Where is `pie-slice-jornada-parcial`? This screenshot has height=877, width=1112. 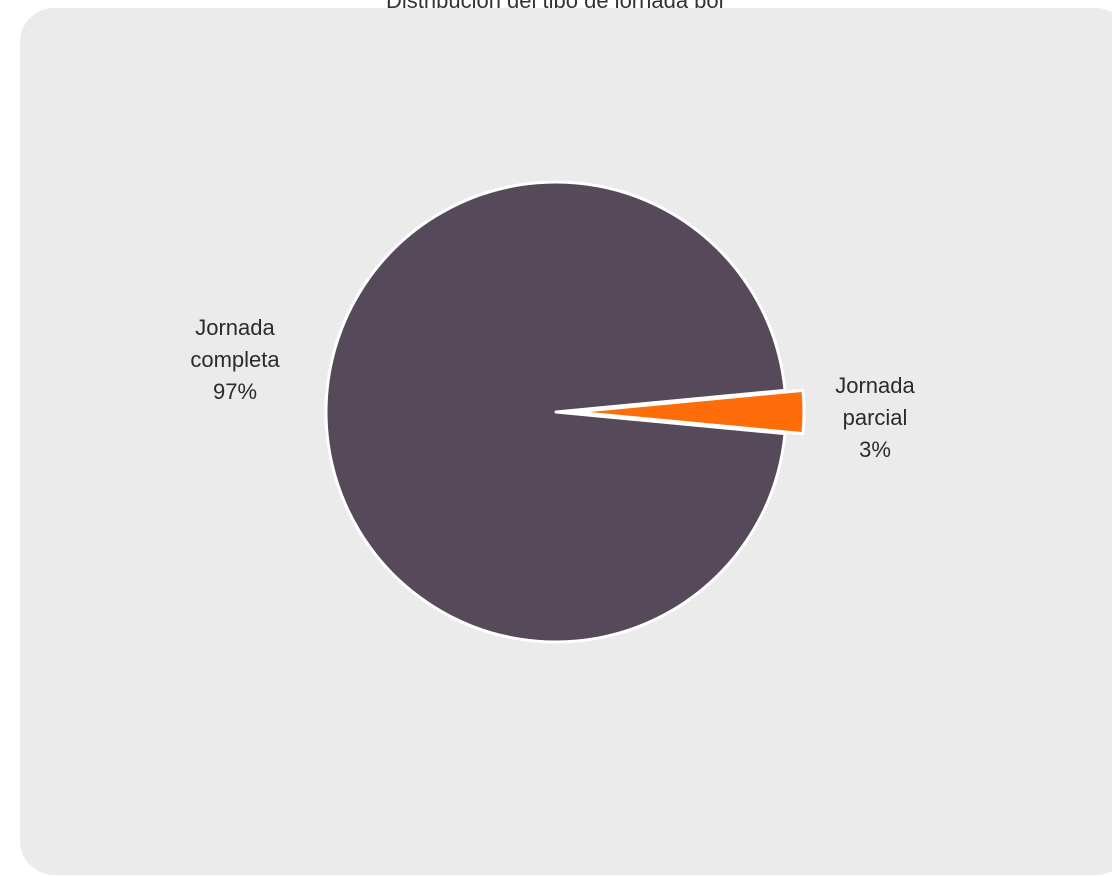
pie-slice-jornada-parcial is located at coordinates (689, 412).